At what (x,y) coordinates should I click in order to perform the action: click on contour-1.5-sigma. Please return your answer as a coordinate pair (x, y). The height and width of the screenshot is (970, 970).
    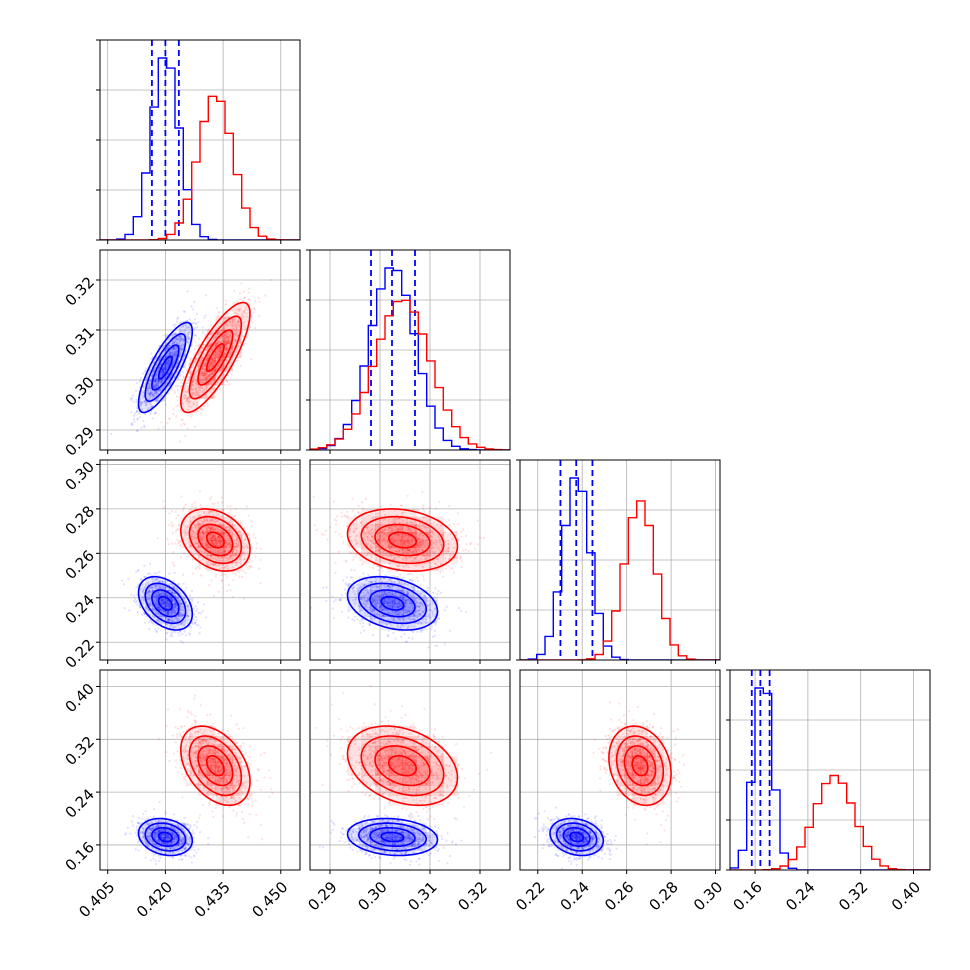
    Looking at the image, I should click on (165, 367).